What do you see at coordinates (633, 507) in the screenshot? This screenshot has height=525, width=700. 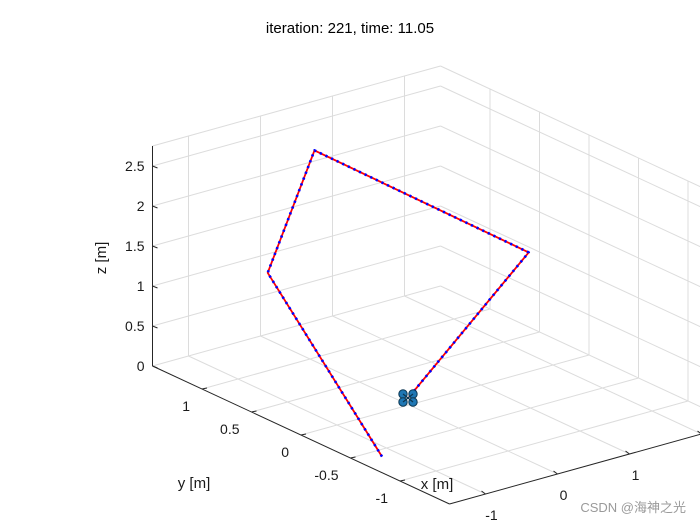 I see `watermark: CSDN @海神之光` at bounding box center [633, 507].